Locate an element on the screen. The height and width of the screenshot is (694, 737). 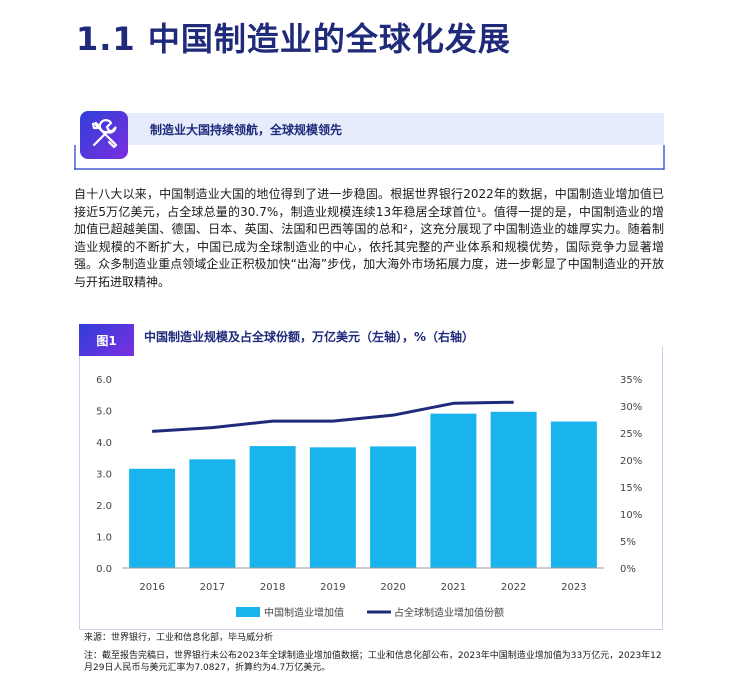
section-corner-line is located at coordinates (75, 157).